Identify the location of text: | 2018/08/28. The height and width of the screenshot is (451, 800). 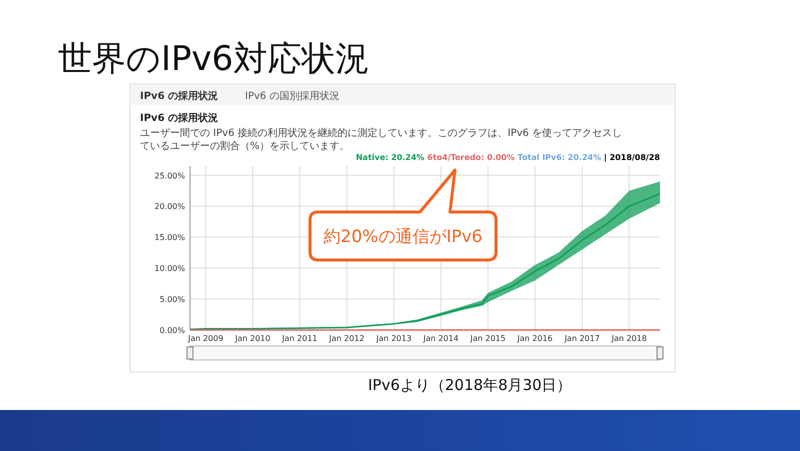
(632, 157).